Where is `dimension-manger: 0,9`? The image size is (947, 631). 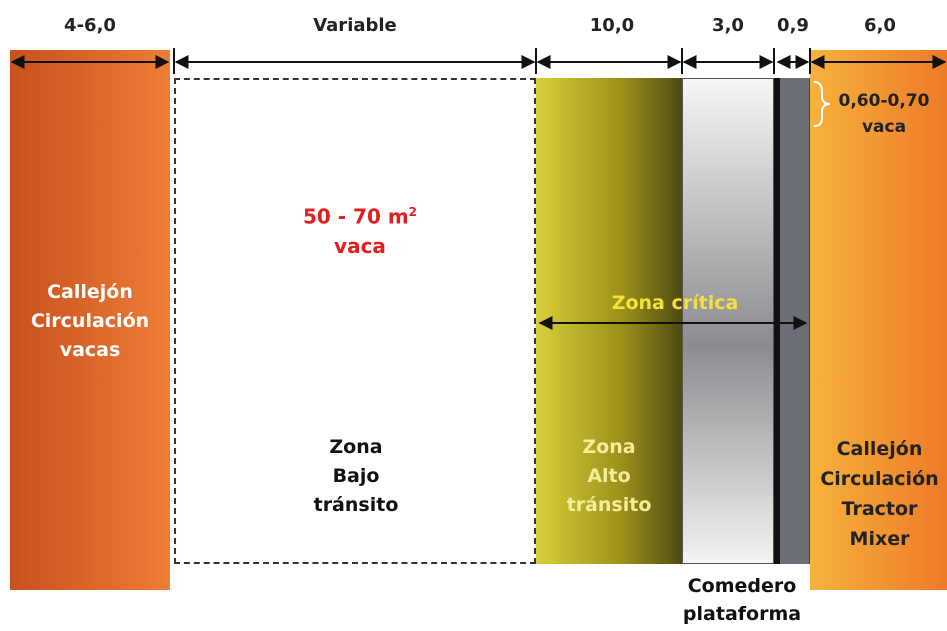
dimension-manger: 0,9 is located at coordinates (793, 25).